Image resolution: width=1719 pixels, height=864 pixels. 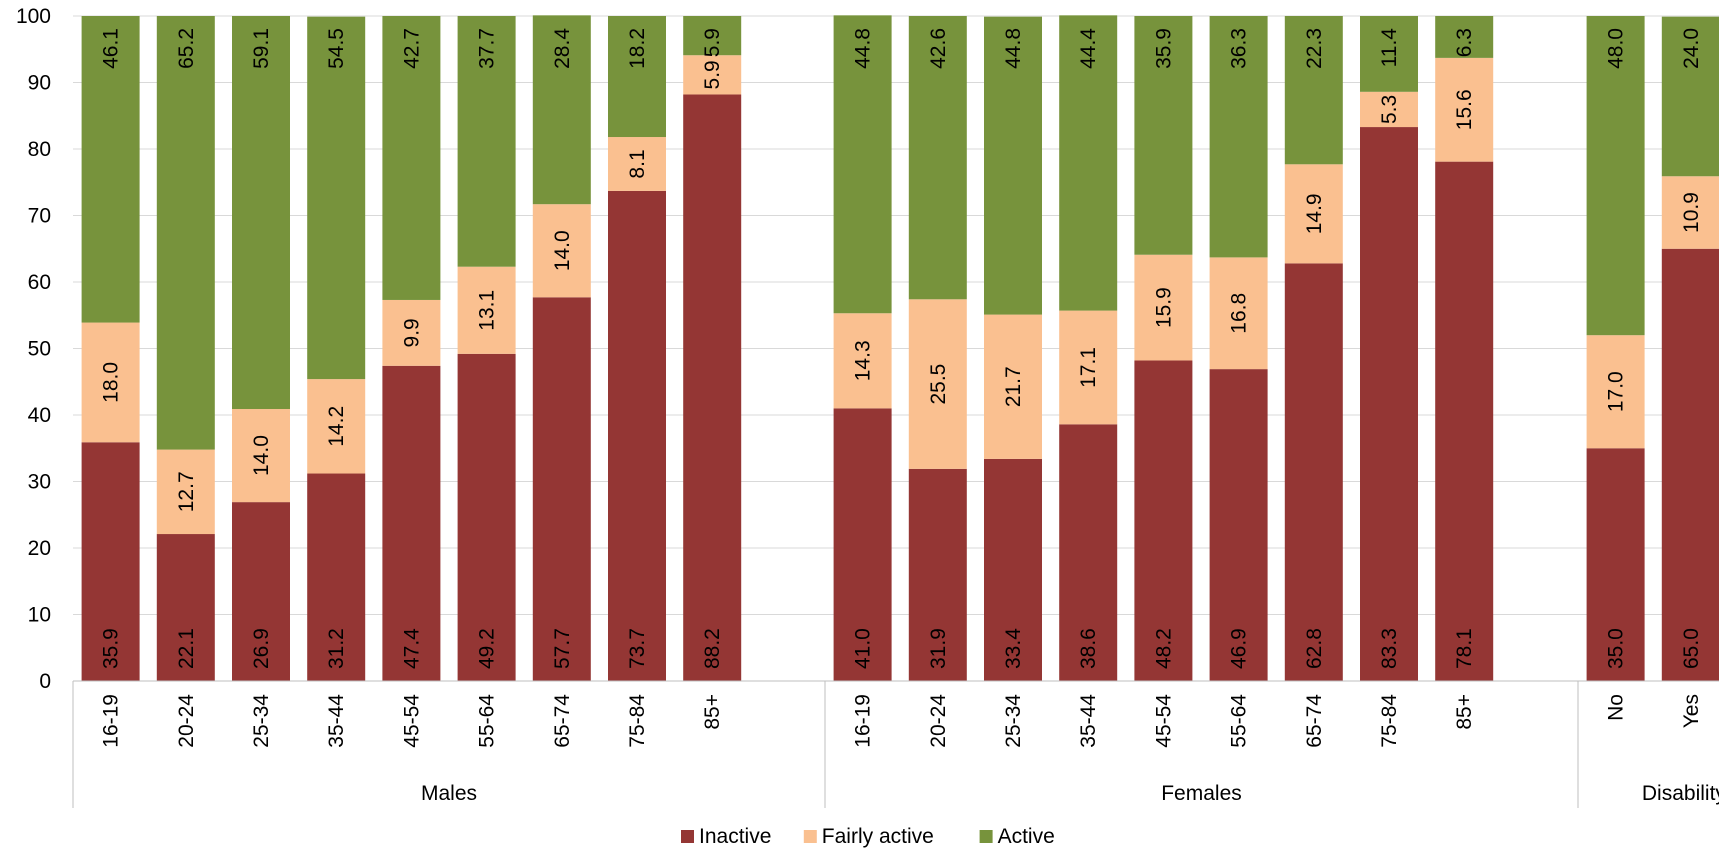 I want to click on data-label: 44.8, so click(x=863, y=48).